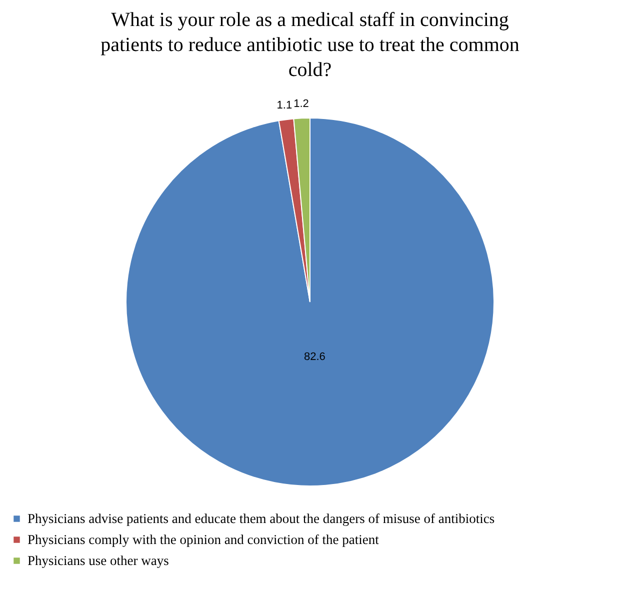 This screenshot has width=637, height=608. What do you see at coordinates (204, 539) in the screenshot?
I see `legend-label: Physicians comply with the opinion and conviction of the patient` at bounding box center [204, 539].